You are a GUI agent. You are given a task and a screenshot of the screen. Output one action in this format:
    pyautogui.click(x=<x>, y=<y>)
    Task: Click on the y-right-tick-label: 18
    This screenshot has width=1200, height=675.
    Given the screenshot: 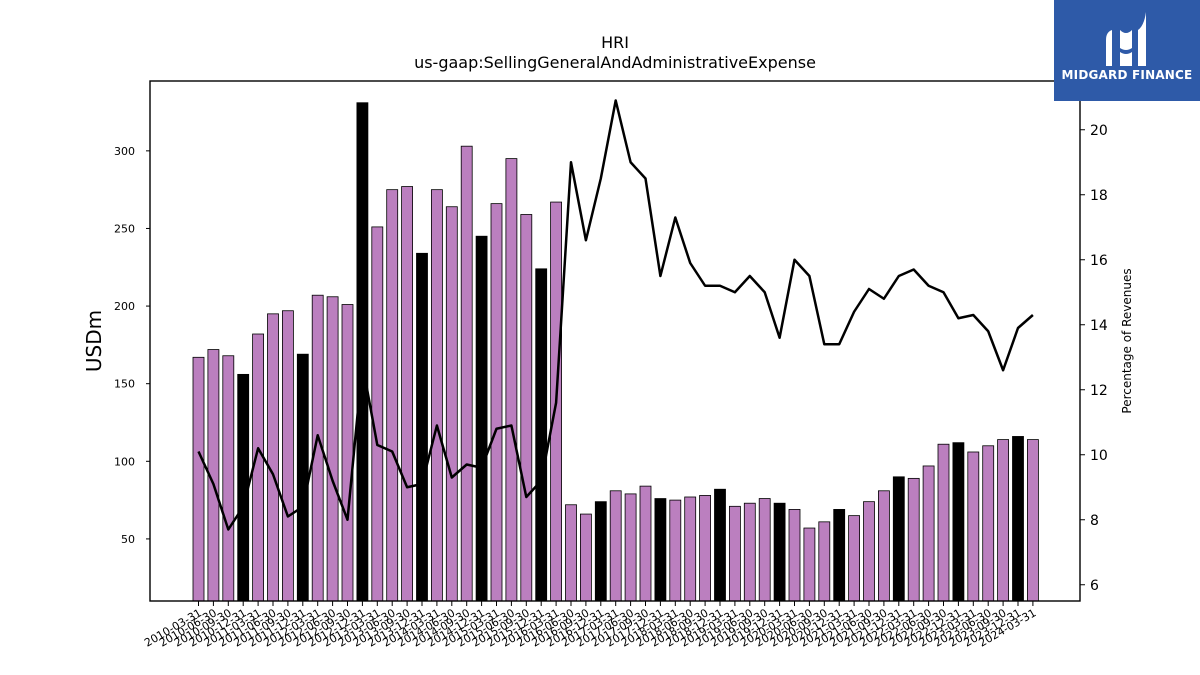 What is the action you would take?
    pyautogui.click(x=1099, y=196)
    